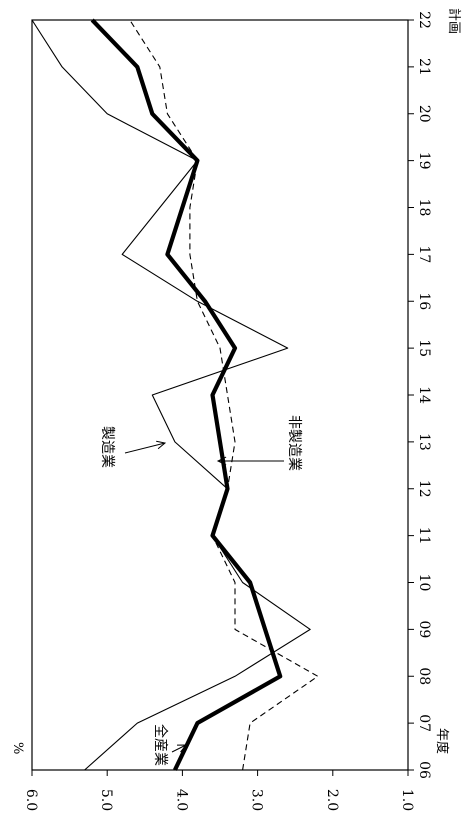 The height and width of the screenshot is (834, 463). Describe the element at coordinates (424, 114) in the screenshot. I see `x-tick-label: 20` at that location.